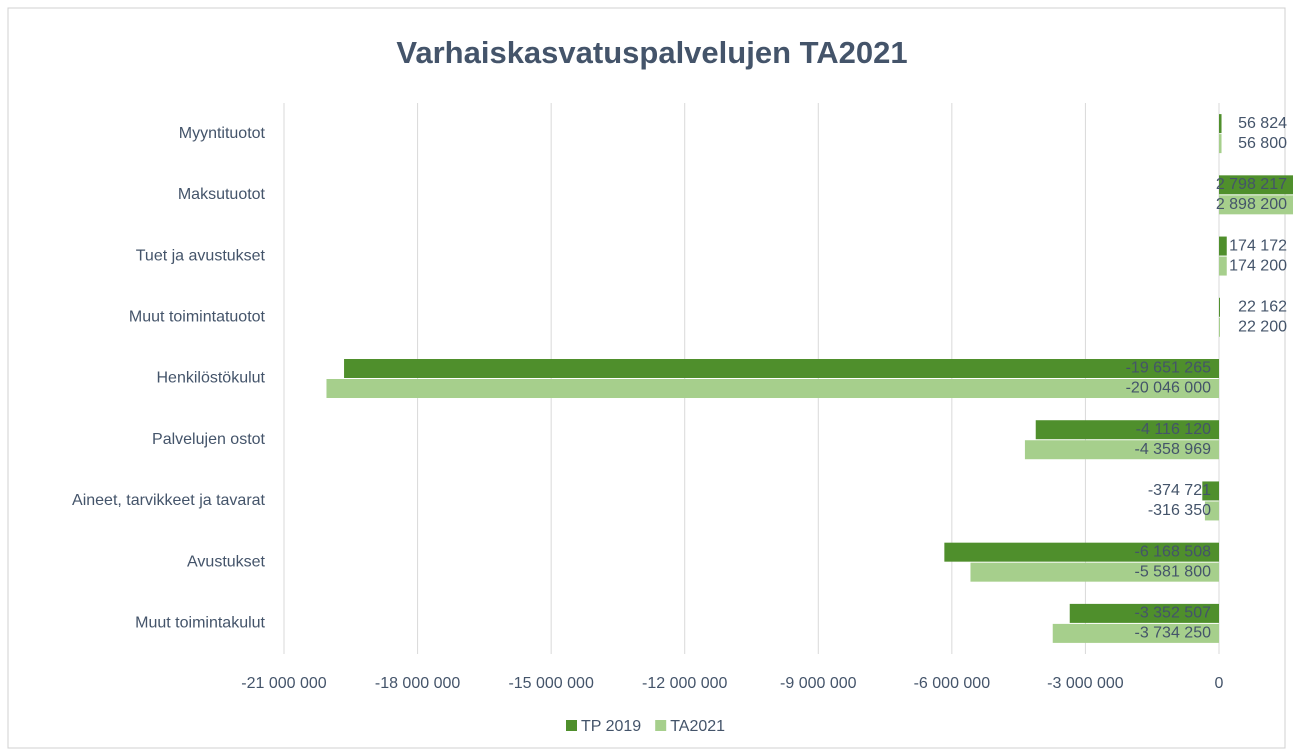 This screenshot has height=756, width=1293. I want to click on x-tick-label: -12 000 000, so click(685, 683).